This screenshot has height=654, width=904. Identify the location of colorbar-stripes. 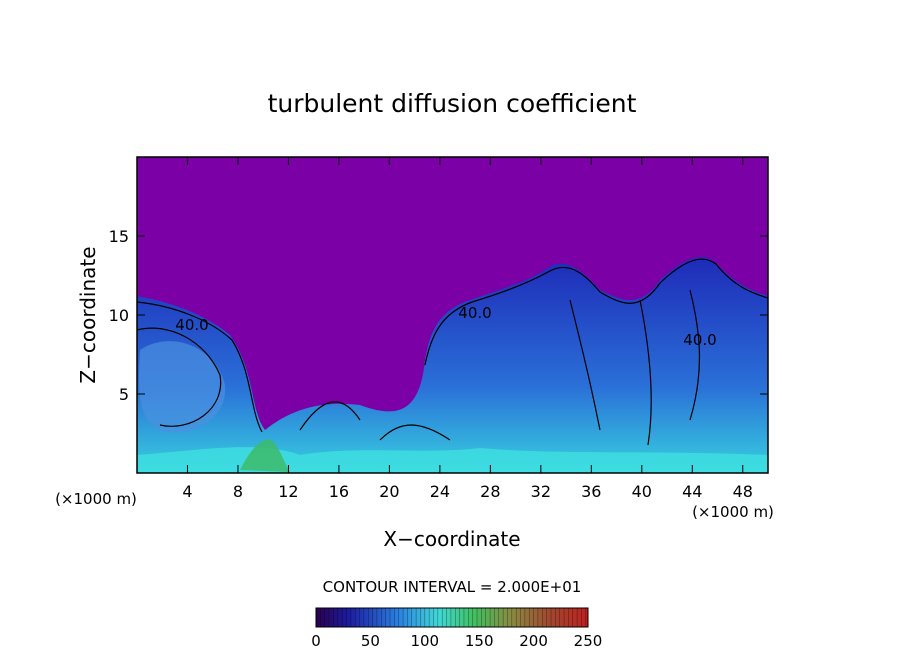
(451, 617).